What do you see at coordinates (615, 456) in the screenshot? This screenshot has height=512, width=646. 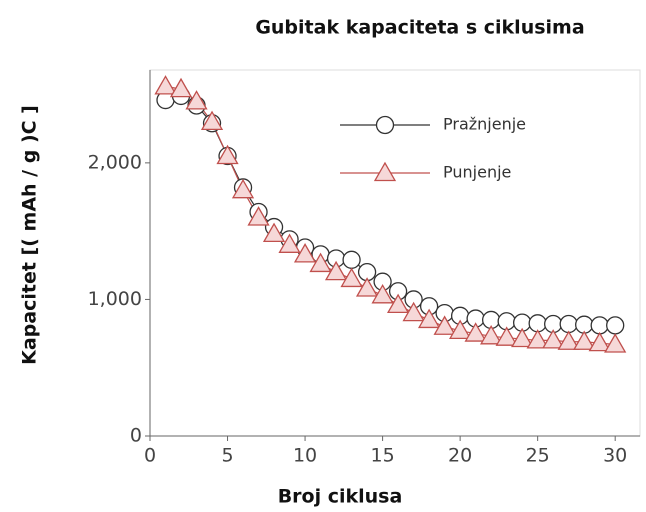 I see `x-tick-label: 30` at bounding box center [615, 456].